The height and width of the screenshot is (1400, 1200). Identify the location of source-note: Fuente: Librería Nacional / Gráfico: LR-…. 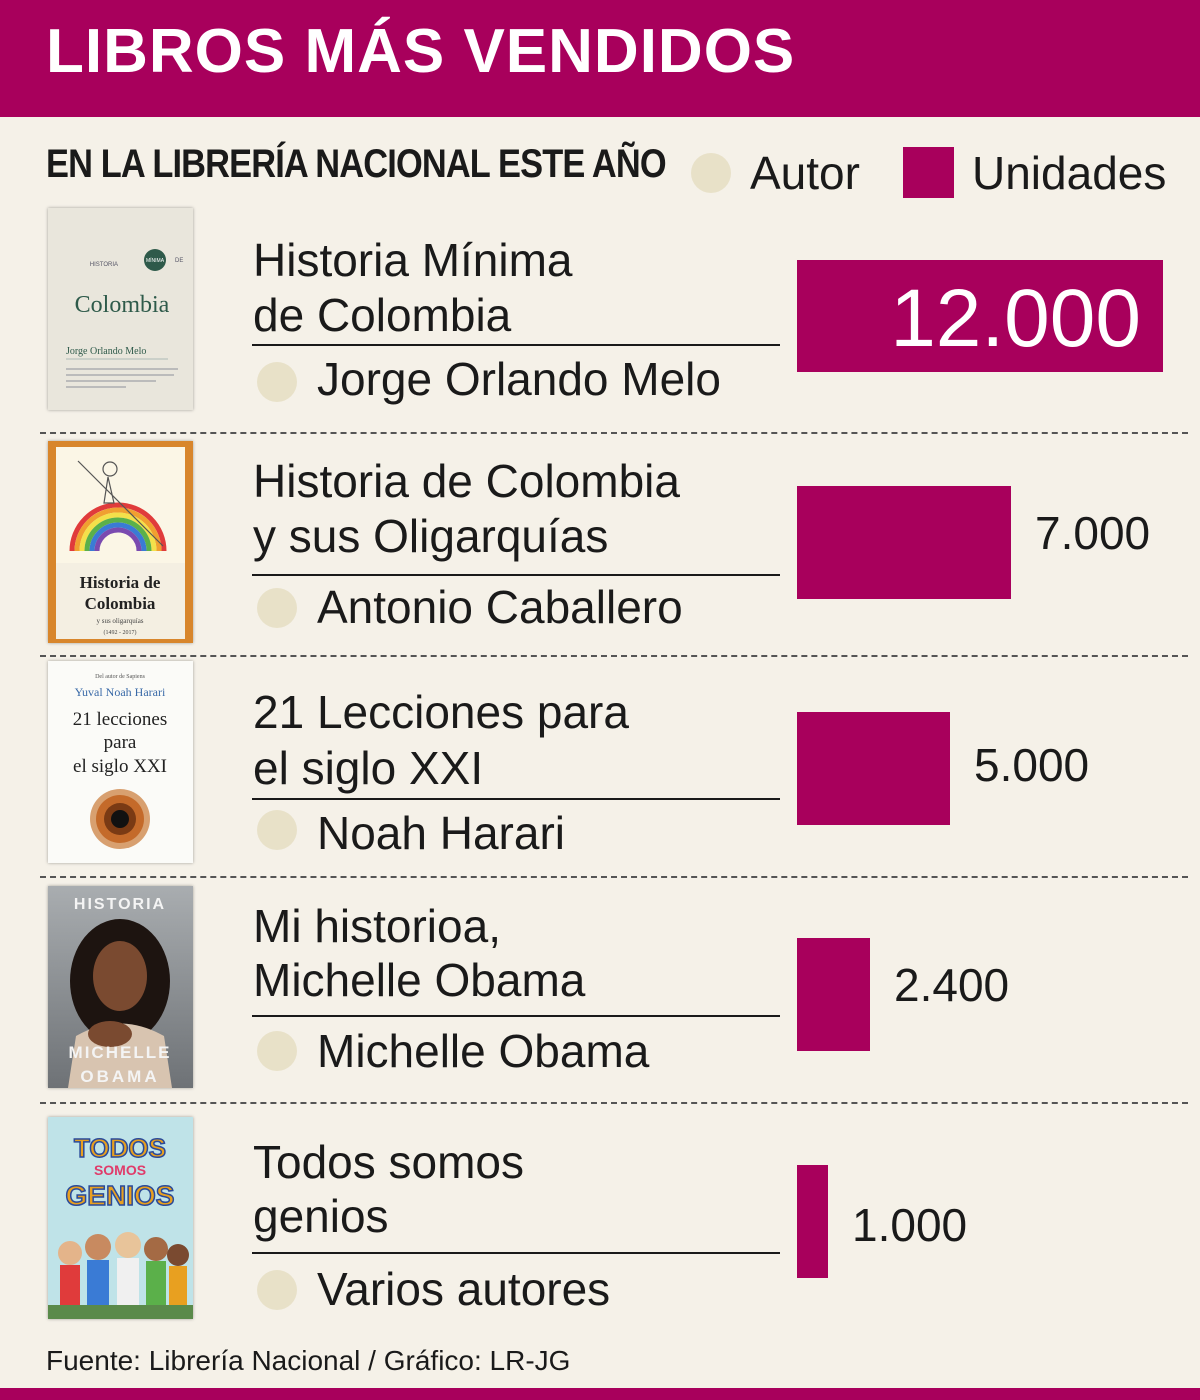
(308, 1360).